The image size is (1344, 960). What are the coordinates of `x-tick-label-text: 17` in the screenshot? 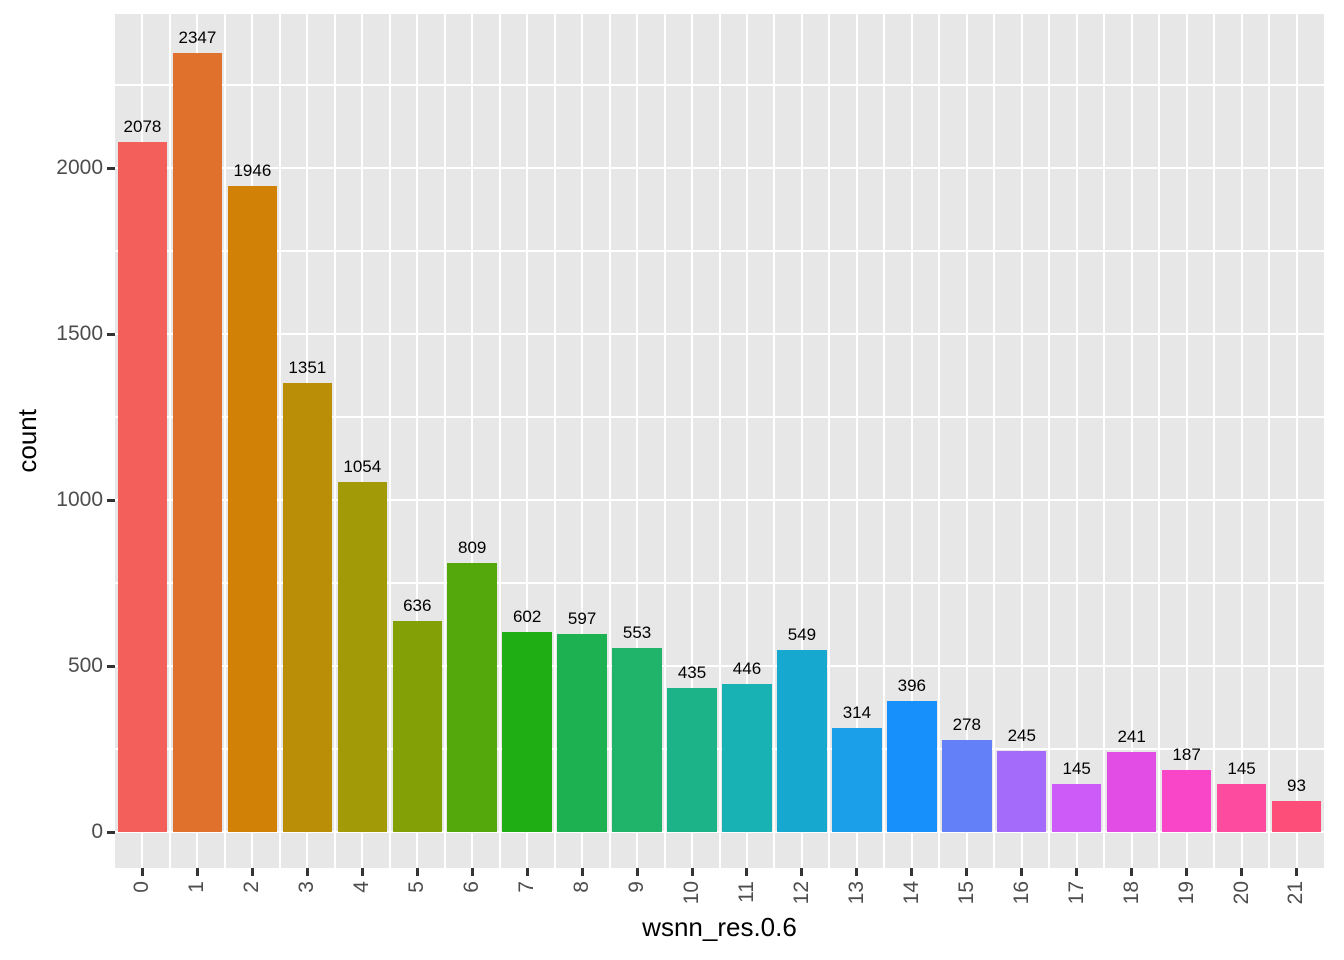 It's located at (1076, 893).